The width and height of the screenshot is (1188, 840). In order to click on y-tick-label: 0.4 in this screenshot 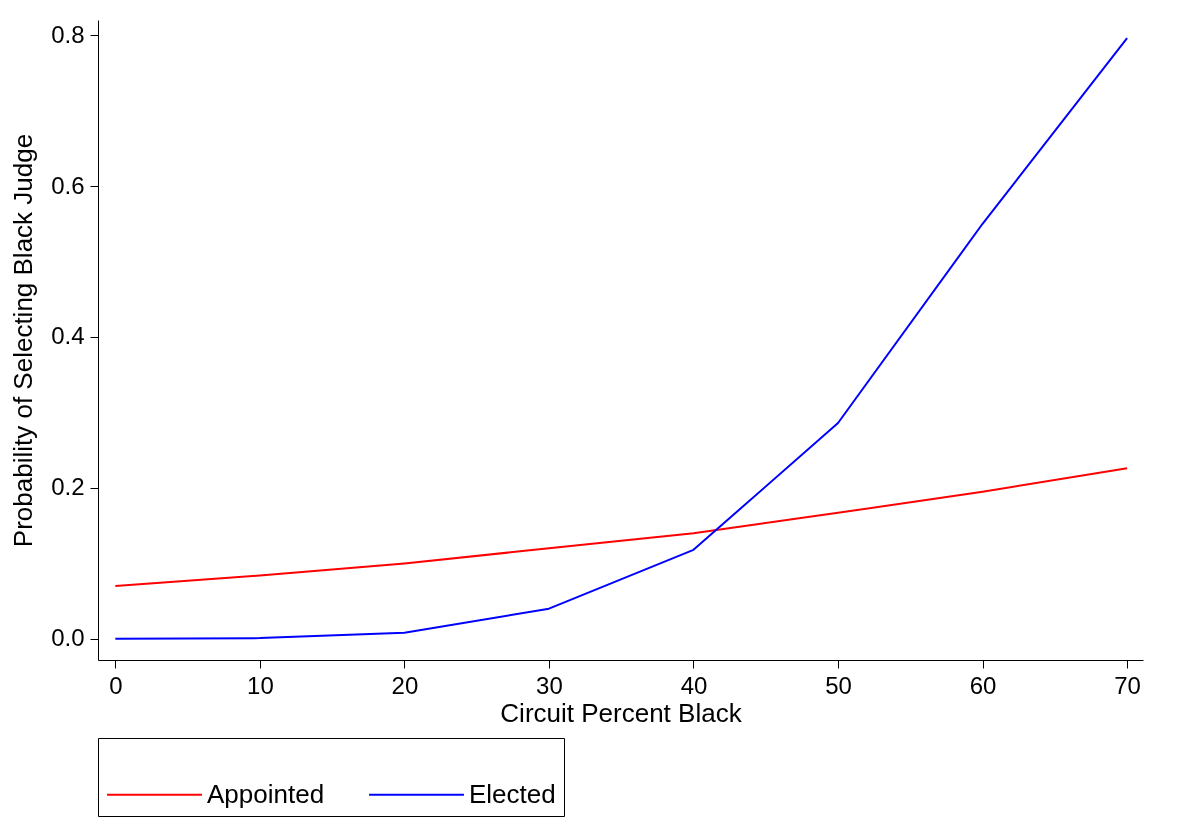, I will do `click(68, 336)`.